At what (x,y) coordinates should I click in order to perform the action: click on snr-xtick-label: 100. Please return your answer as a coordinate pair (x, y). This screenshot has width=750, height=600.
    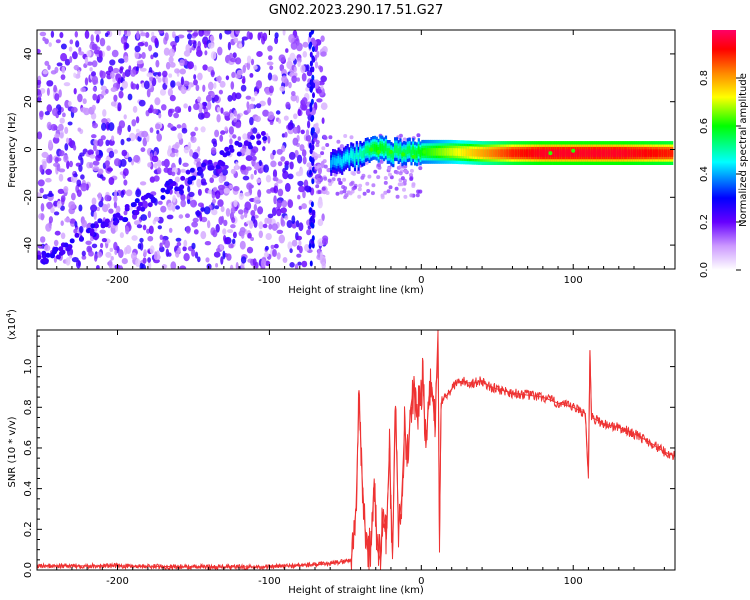
    Looking at the image, I should click on (573, 581).